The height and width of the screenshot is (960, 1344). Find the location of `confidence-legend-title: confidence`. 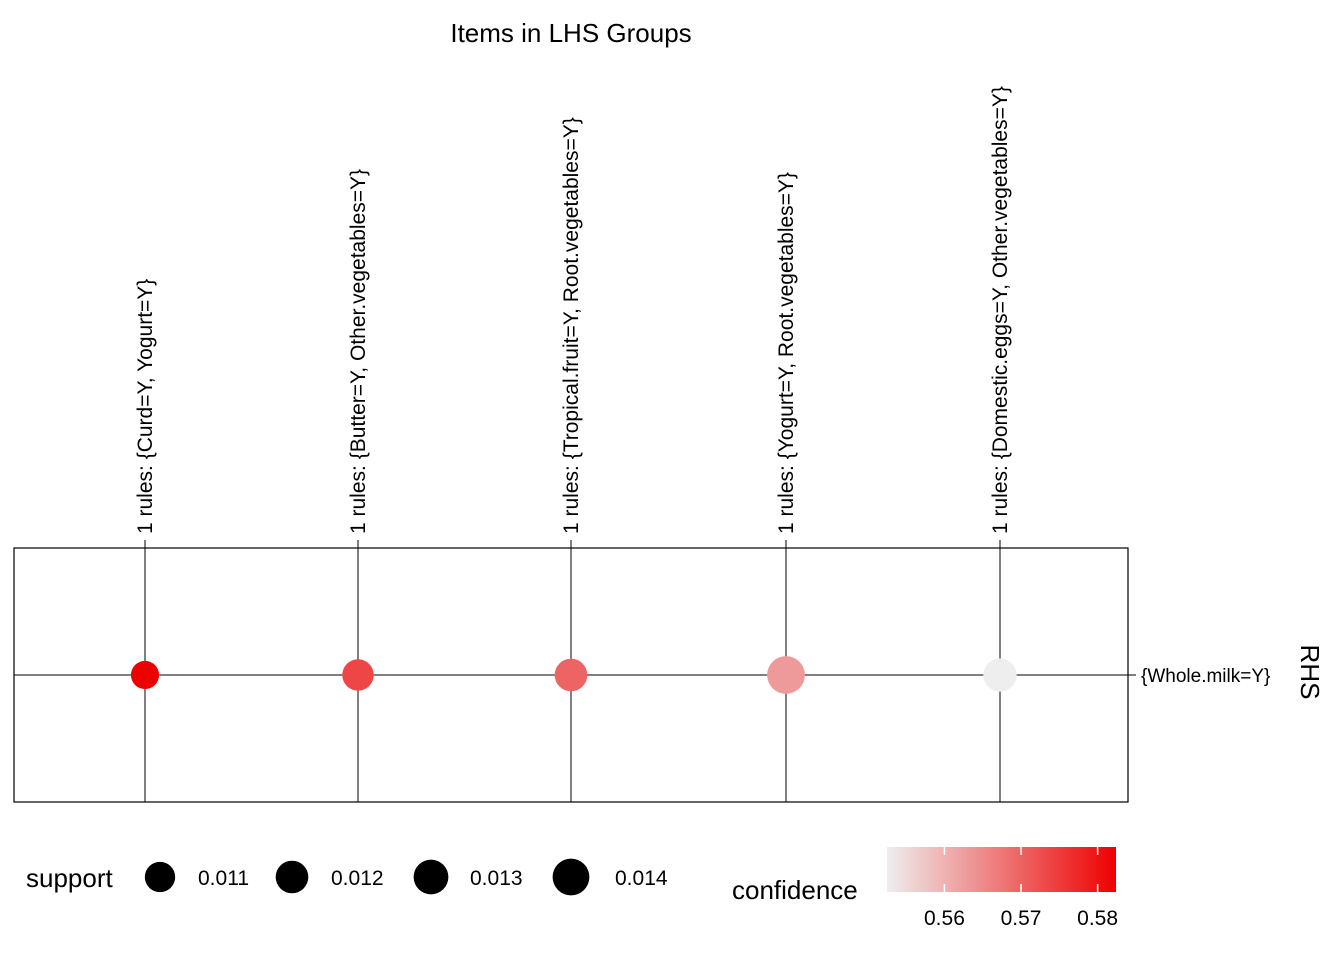

confidence-legend-title: confidence is located at coordinates (795, 890).